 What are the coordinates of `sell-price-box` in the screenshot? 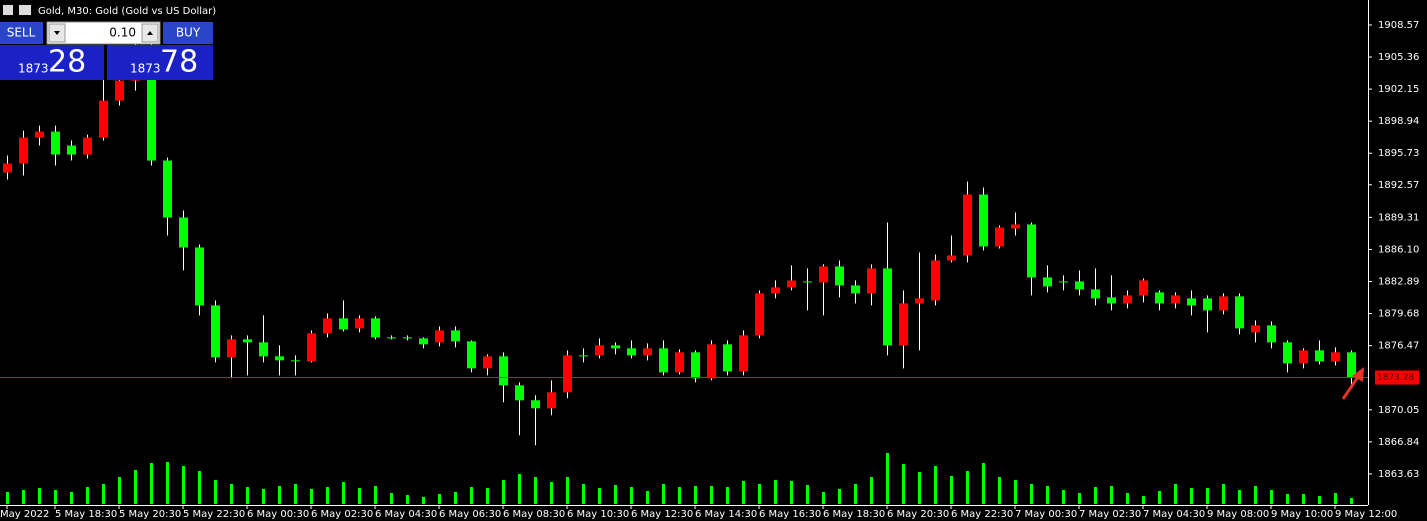 It's located at (52, 62).